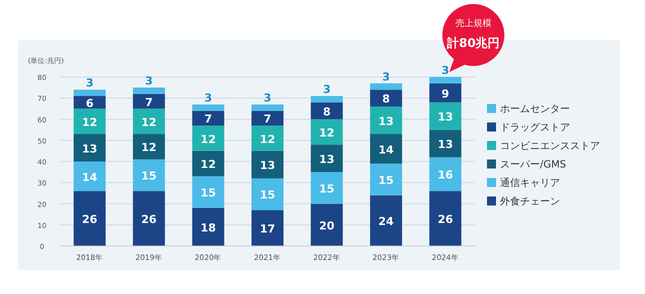 This screenshot has width=645, height=294. I want to click on legend-item: 外食チェーン, so click(523, 202).